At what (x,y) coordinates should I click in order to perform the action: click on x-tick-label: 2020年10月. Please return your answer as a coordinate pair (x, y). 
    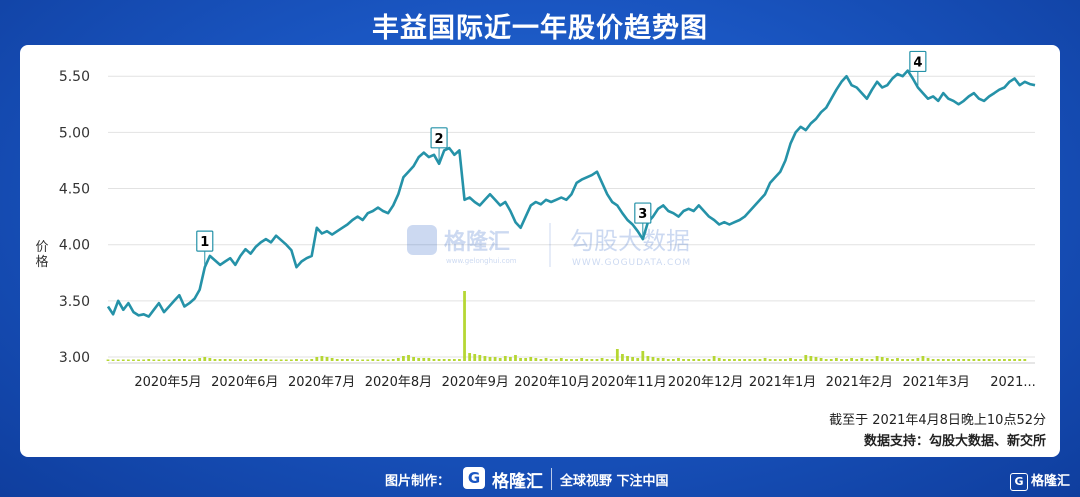
    Looking at the image, I should click on (552, 382).